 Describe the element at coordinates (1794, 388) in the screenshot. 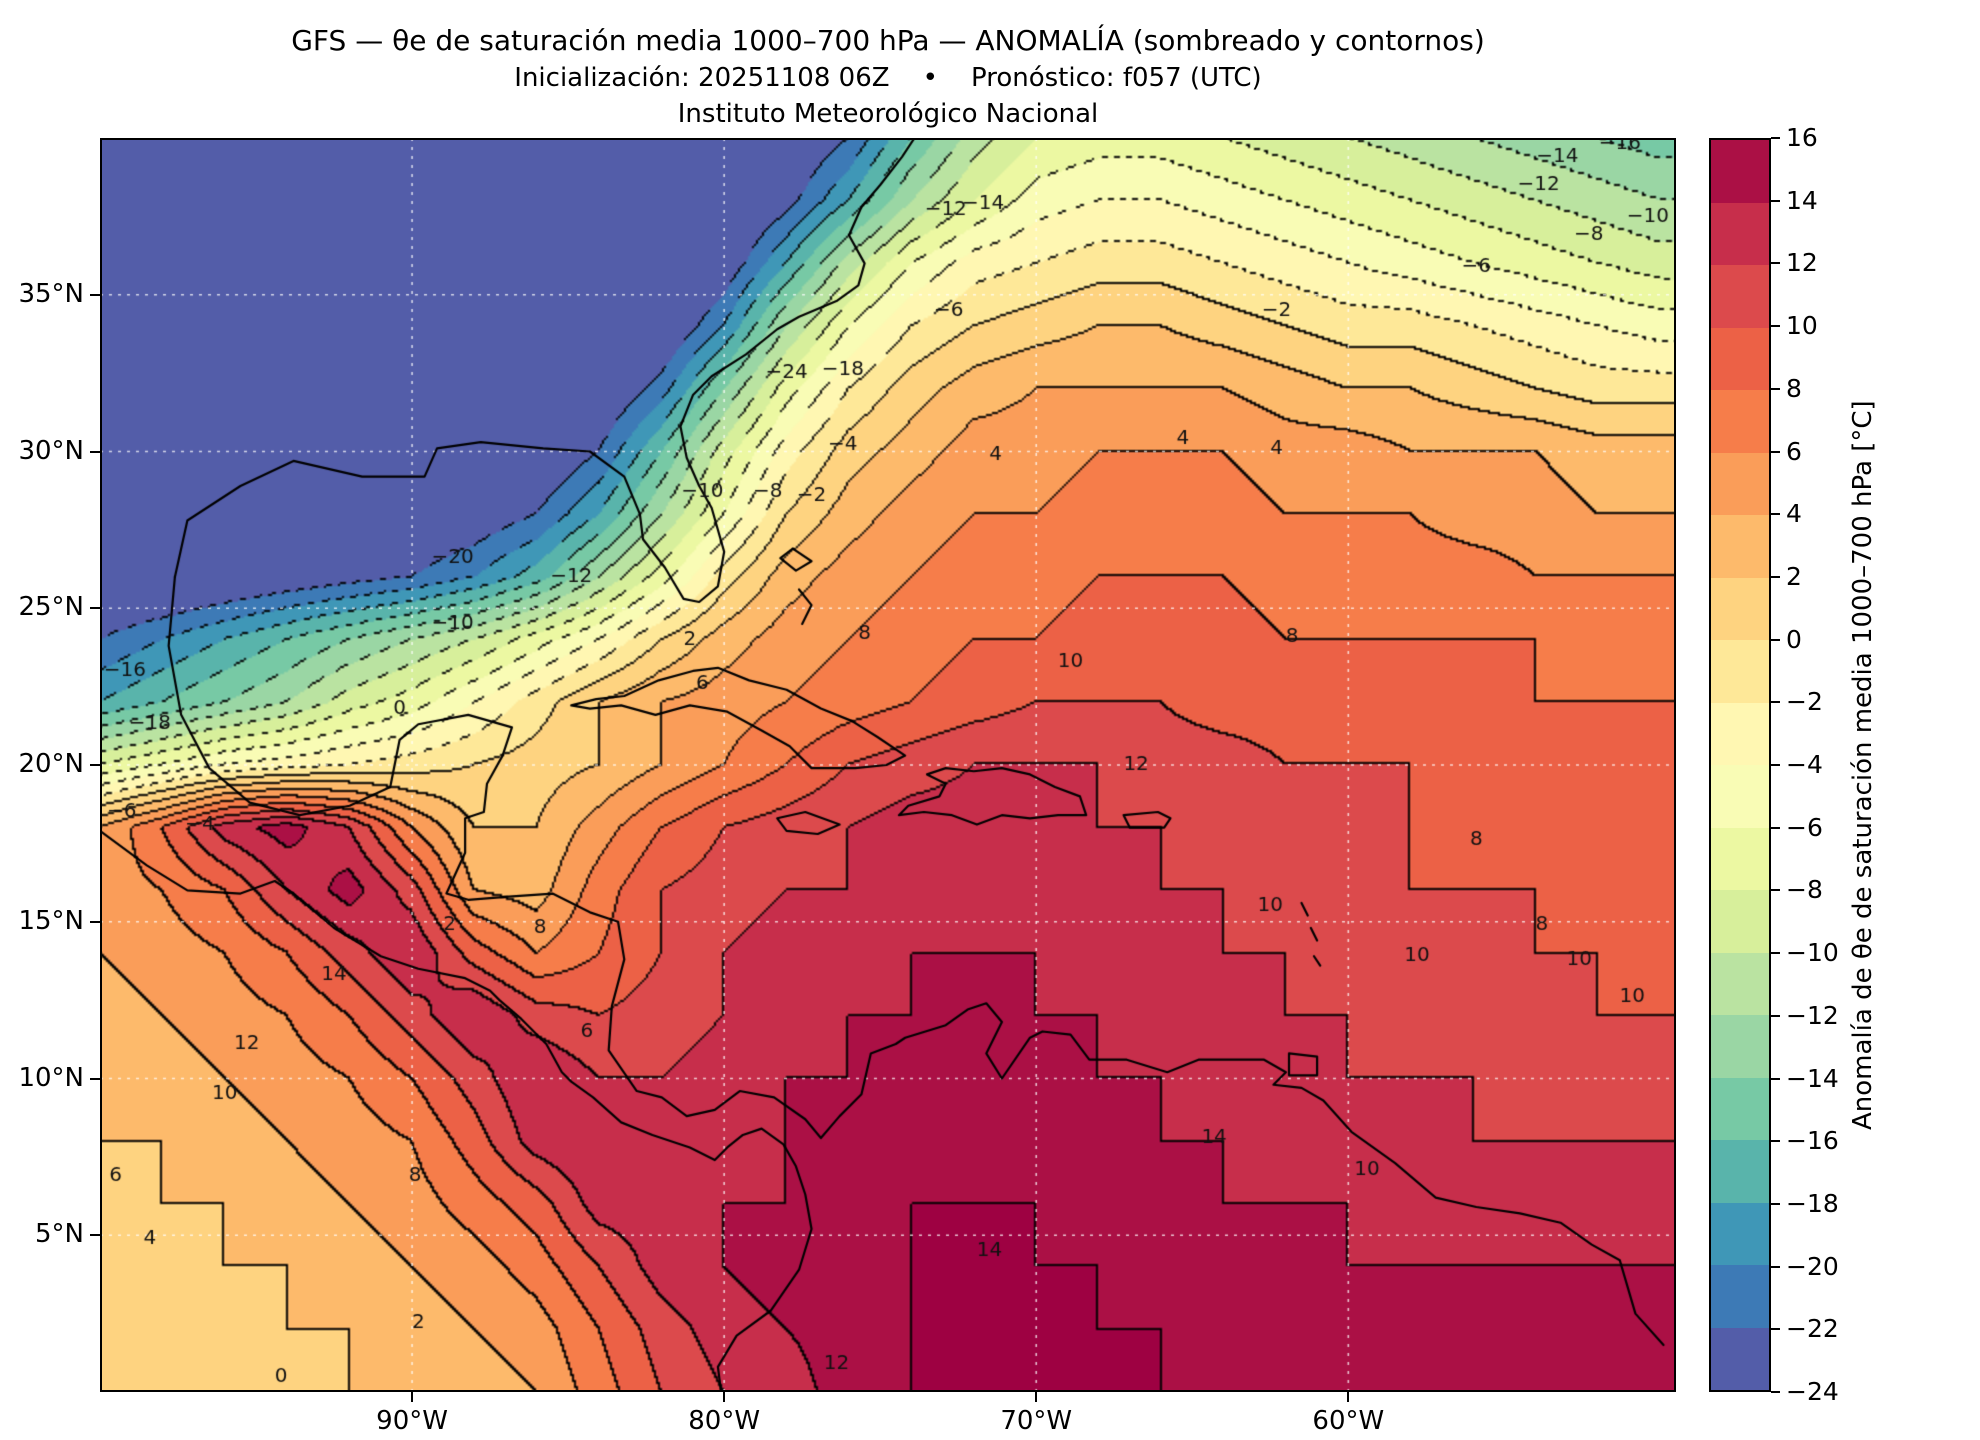

I see `colorbar-tick-label: 8` at that location.